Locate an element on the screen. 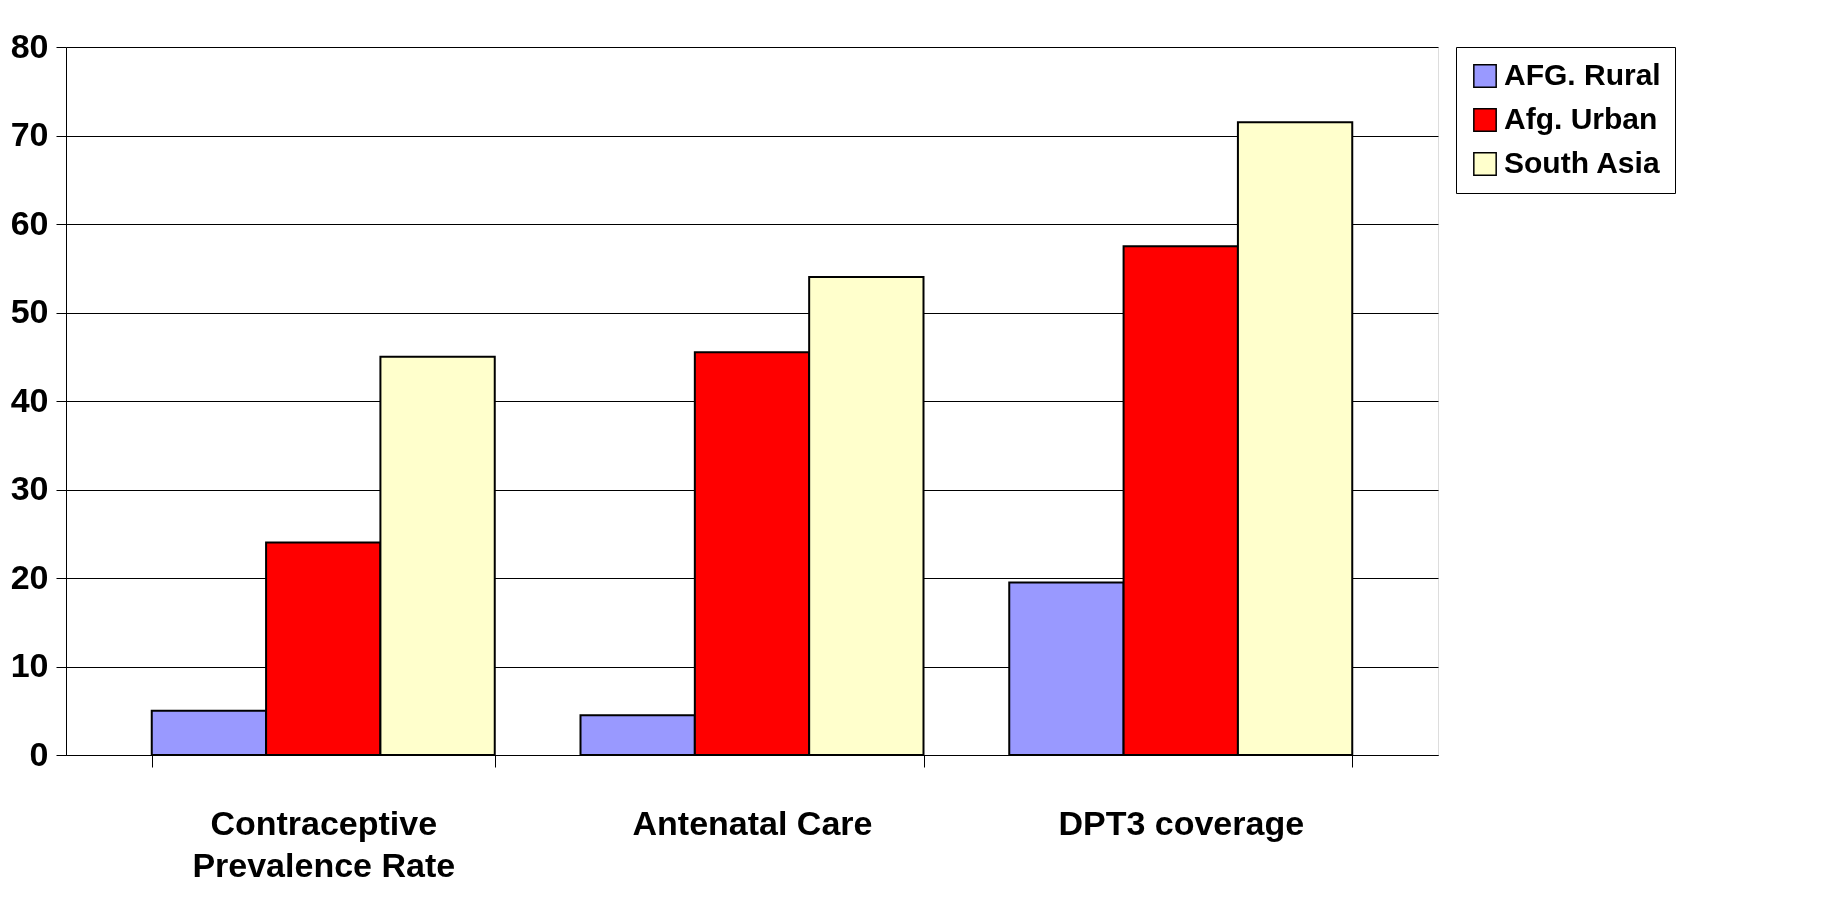  y-tick-label: 60 is located at coordinates (29, 222).